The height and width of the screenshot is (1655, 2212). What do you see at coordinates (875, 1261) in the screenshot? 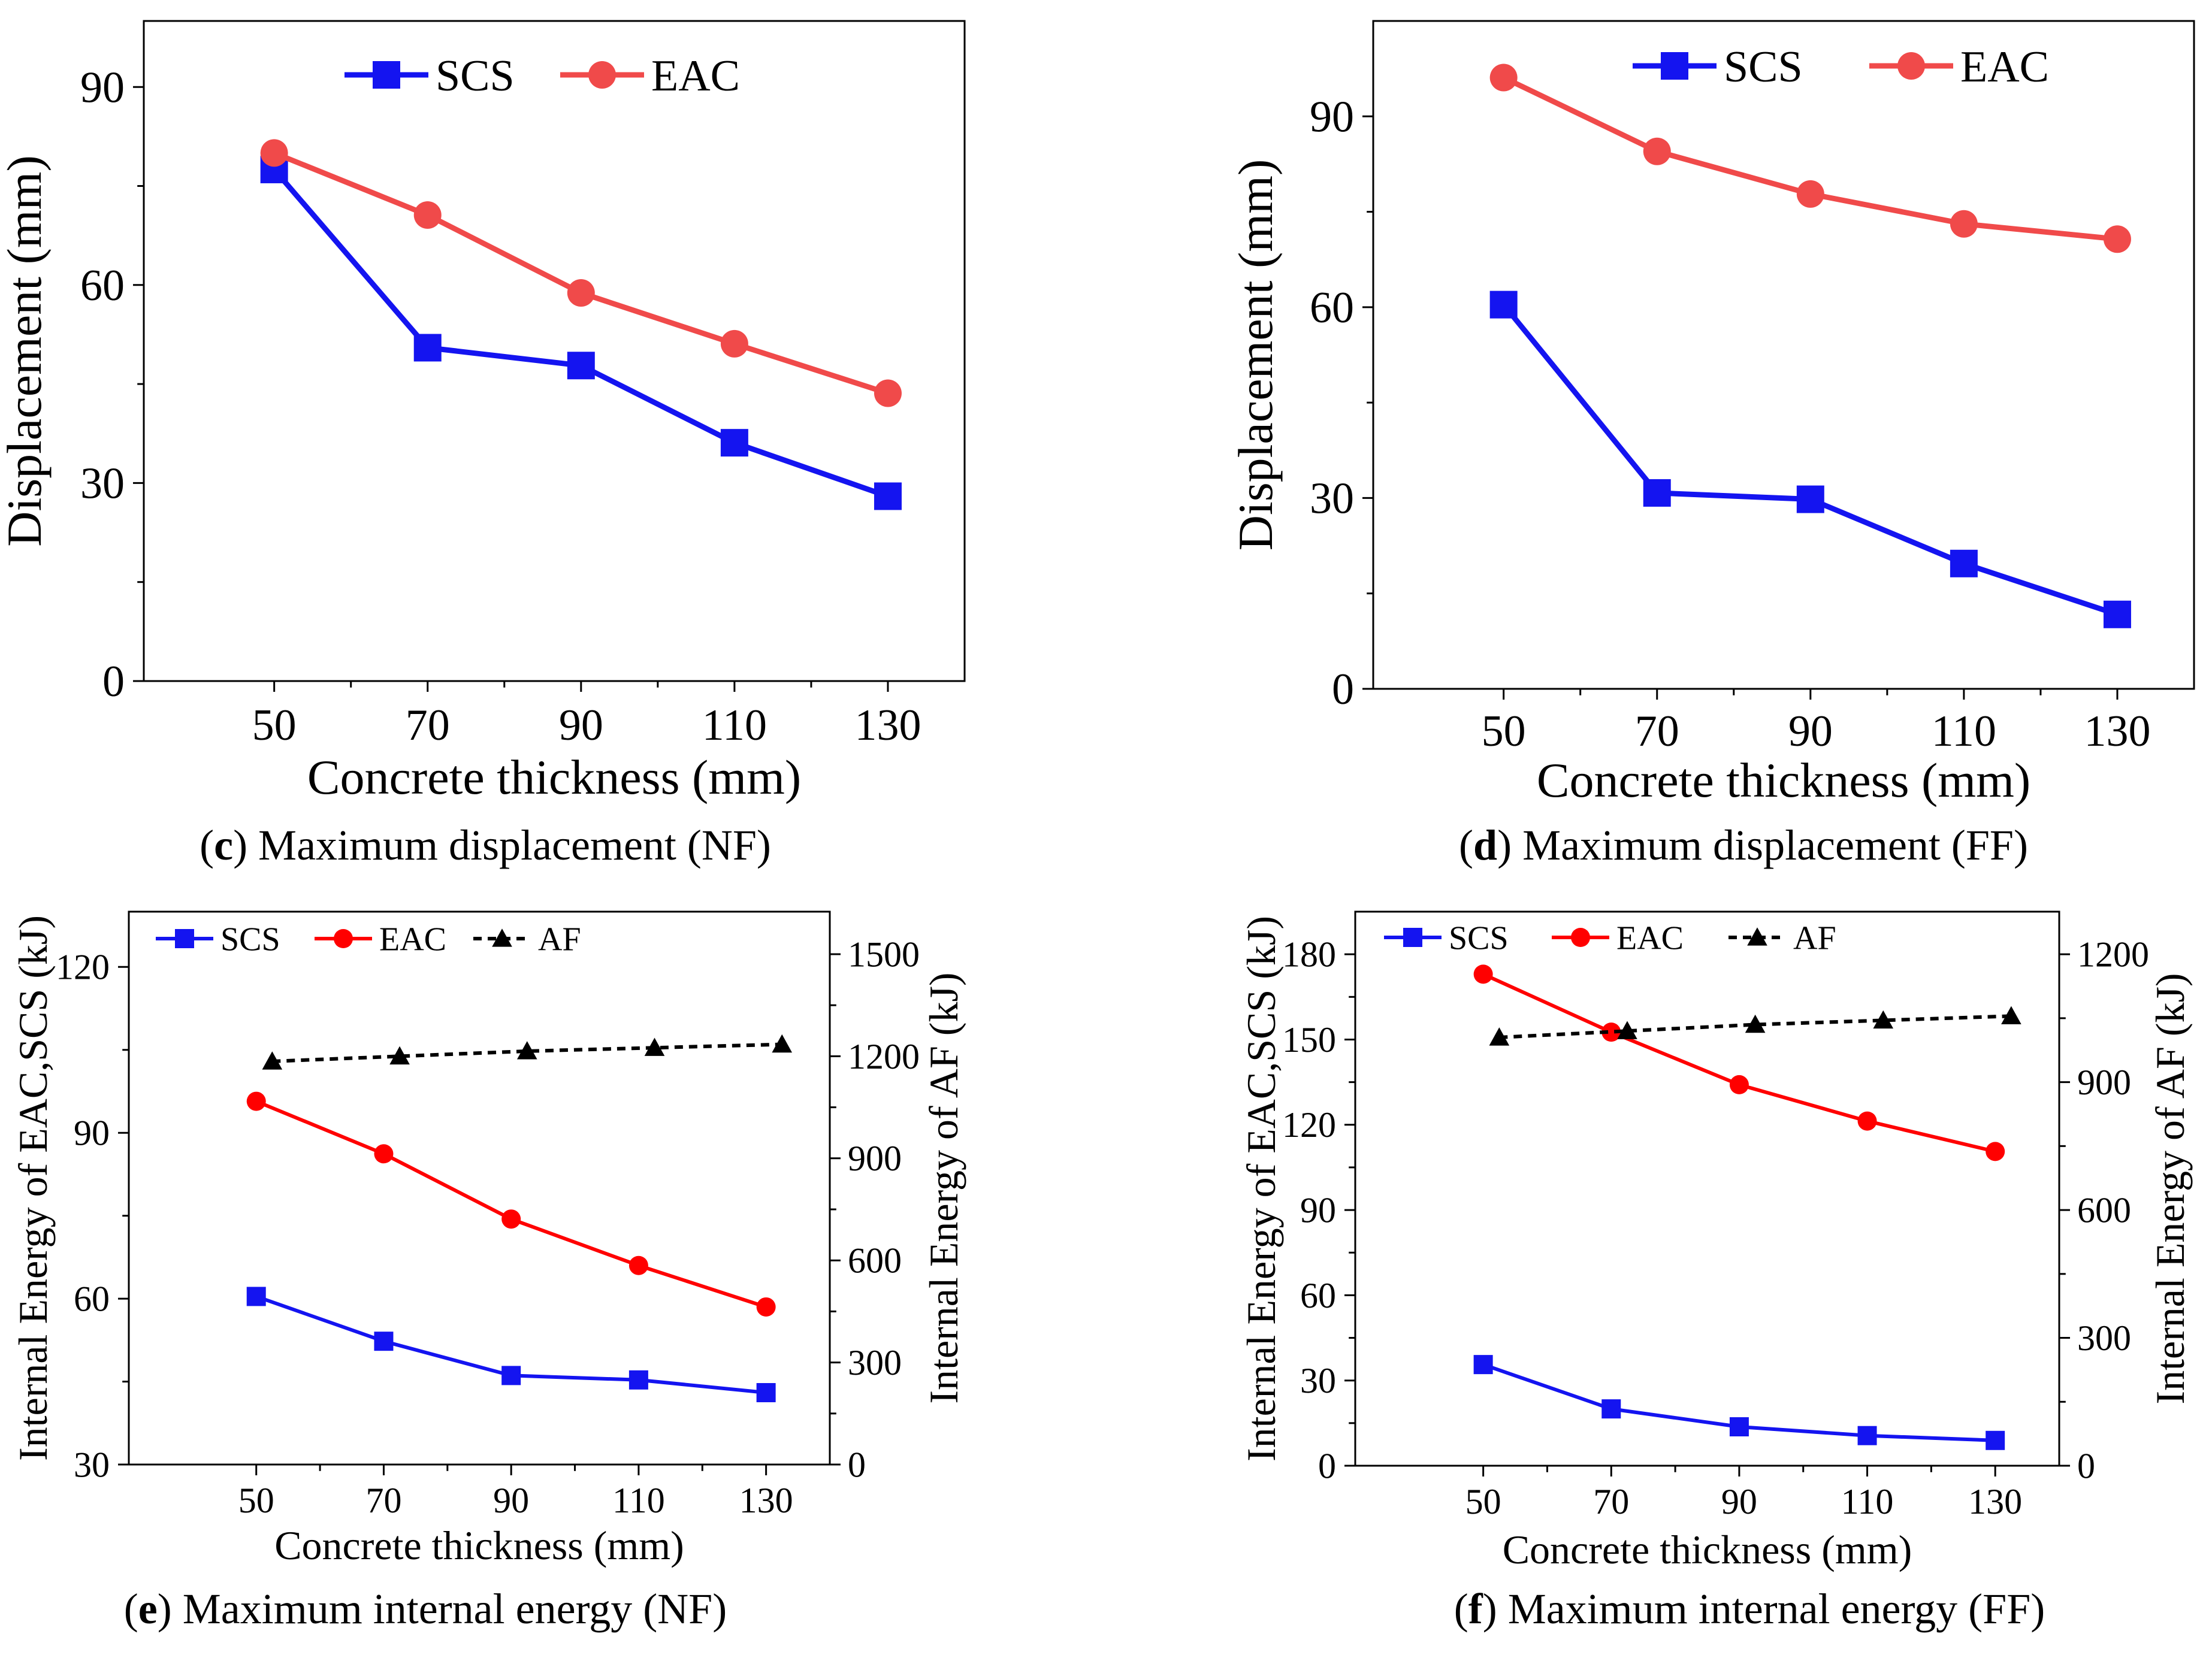
I see `y2-tick-label: 600` at bounding box center [875, 1261].